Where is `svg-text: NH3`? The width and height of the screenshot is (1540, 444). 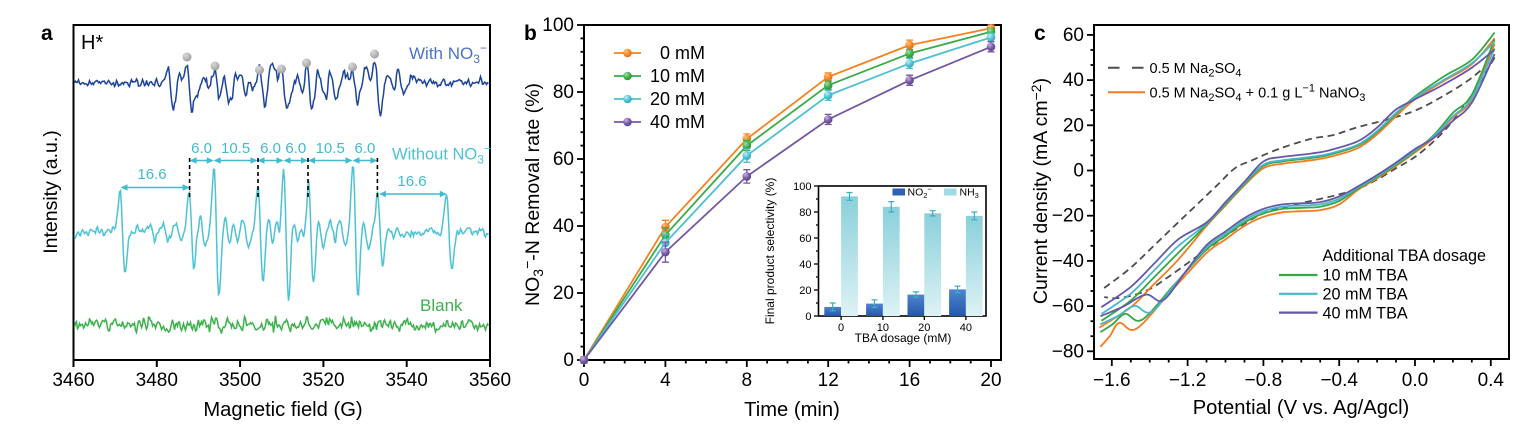
svg-text: NH3 is located at coordinates (969, 194).